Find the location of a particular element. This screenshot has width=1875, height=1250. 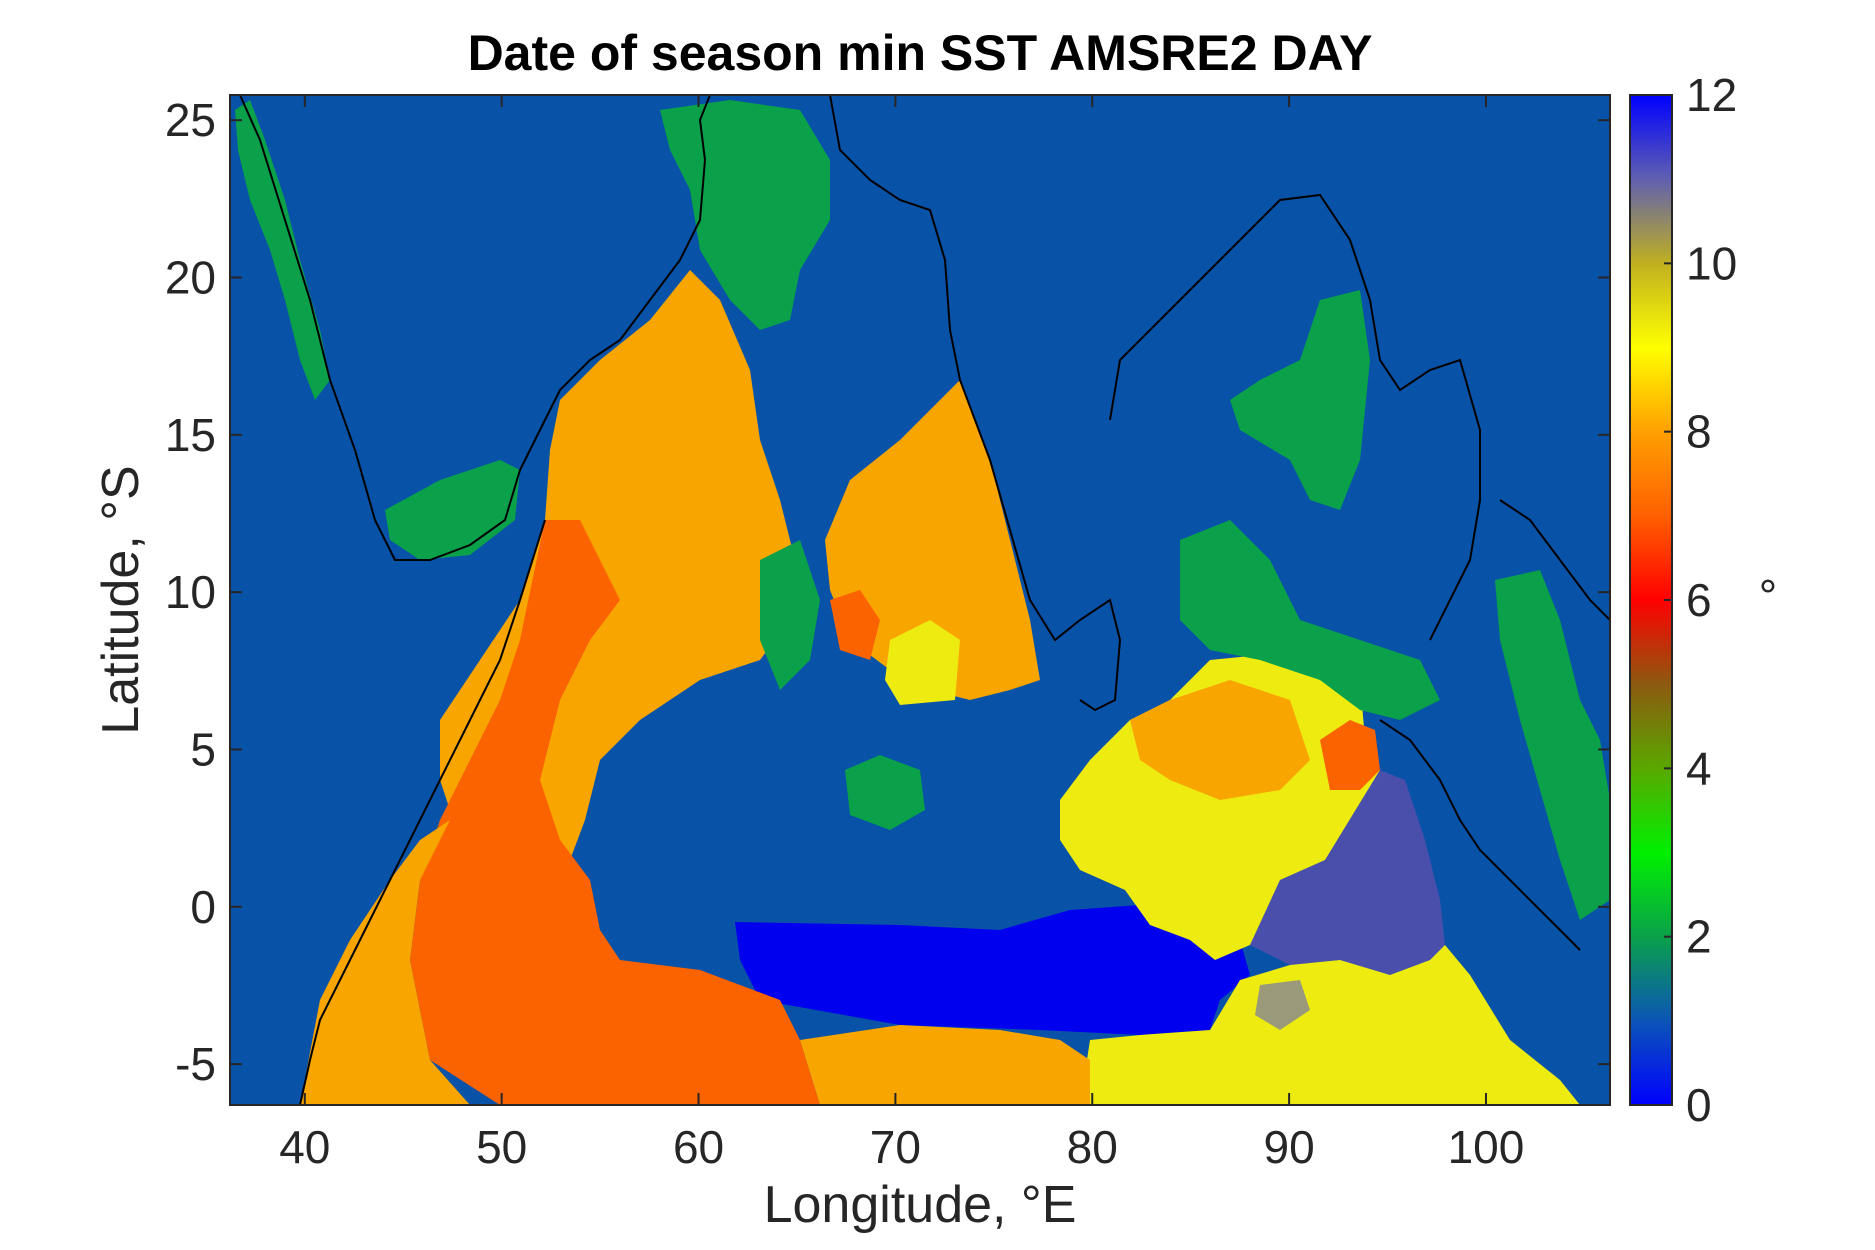

y-tick-label: 15 is located at coordinates (190, 435).